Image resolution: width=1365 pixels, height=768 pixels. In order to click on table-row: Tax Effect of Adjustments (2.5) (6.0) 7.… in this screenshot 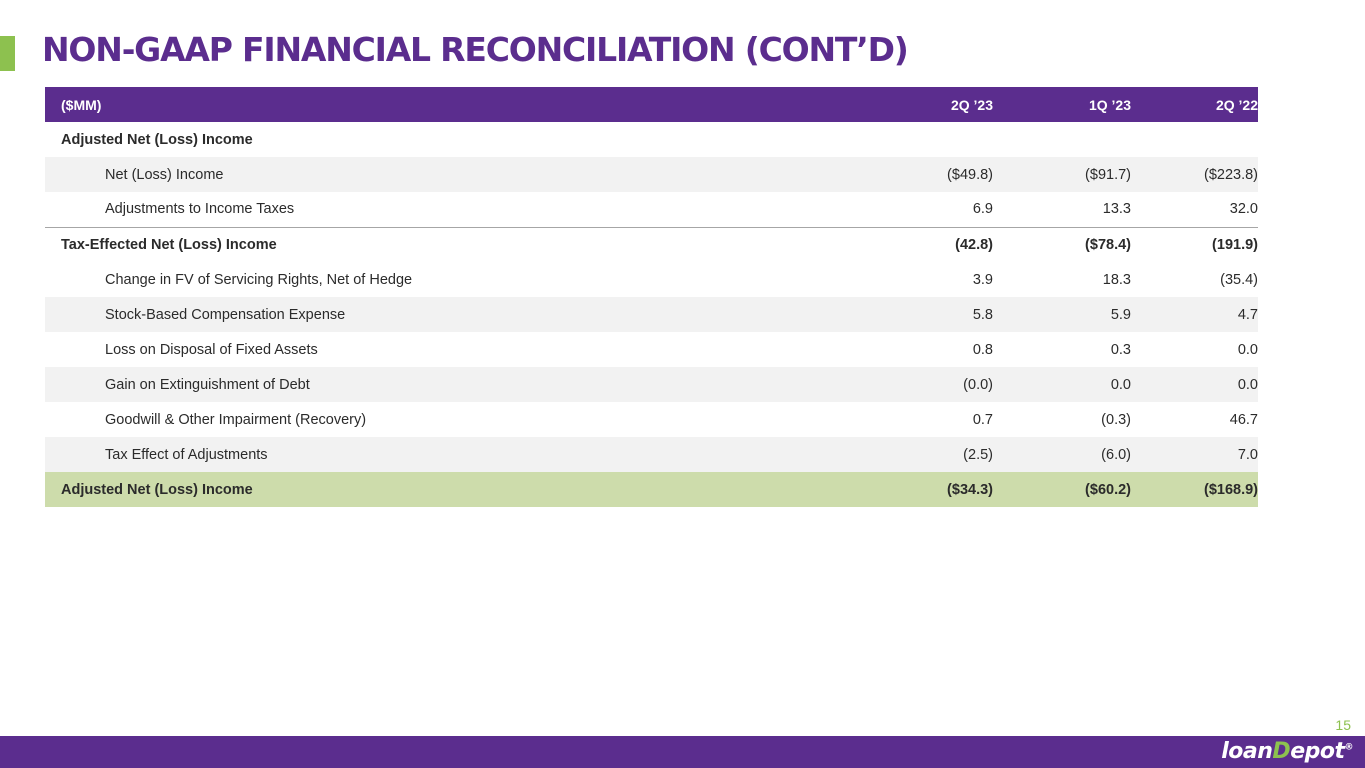, I will do `click(651, 454)`.